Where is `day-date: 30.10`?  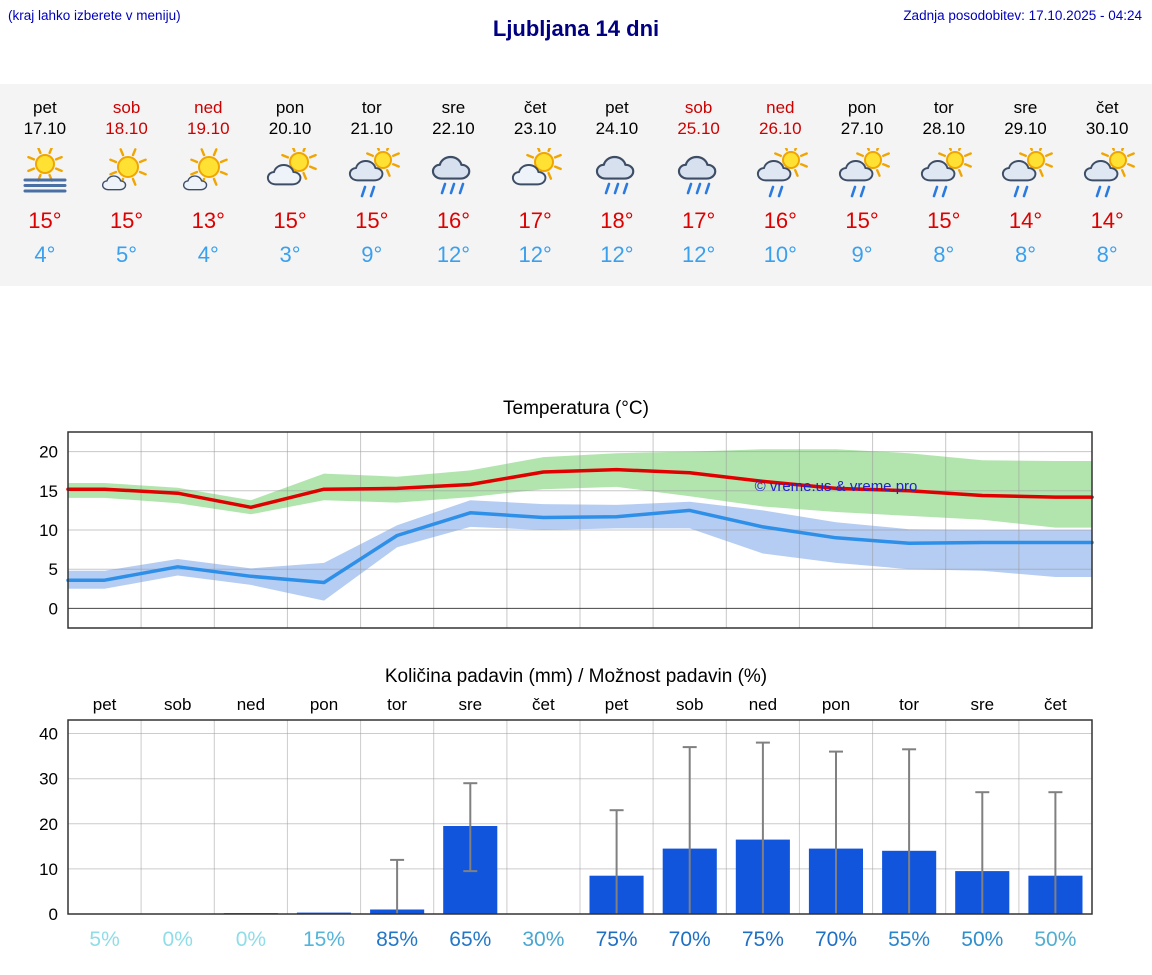
day-date: 30.10 is located at coordinates (1107, 128).